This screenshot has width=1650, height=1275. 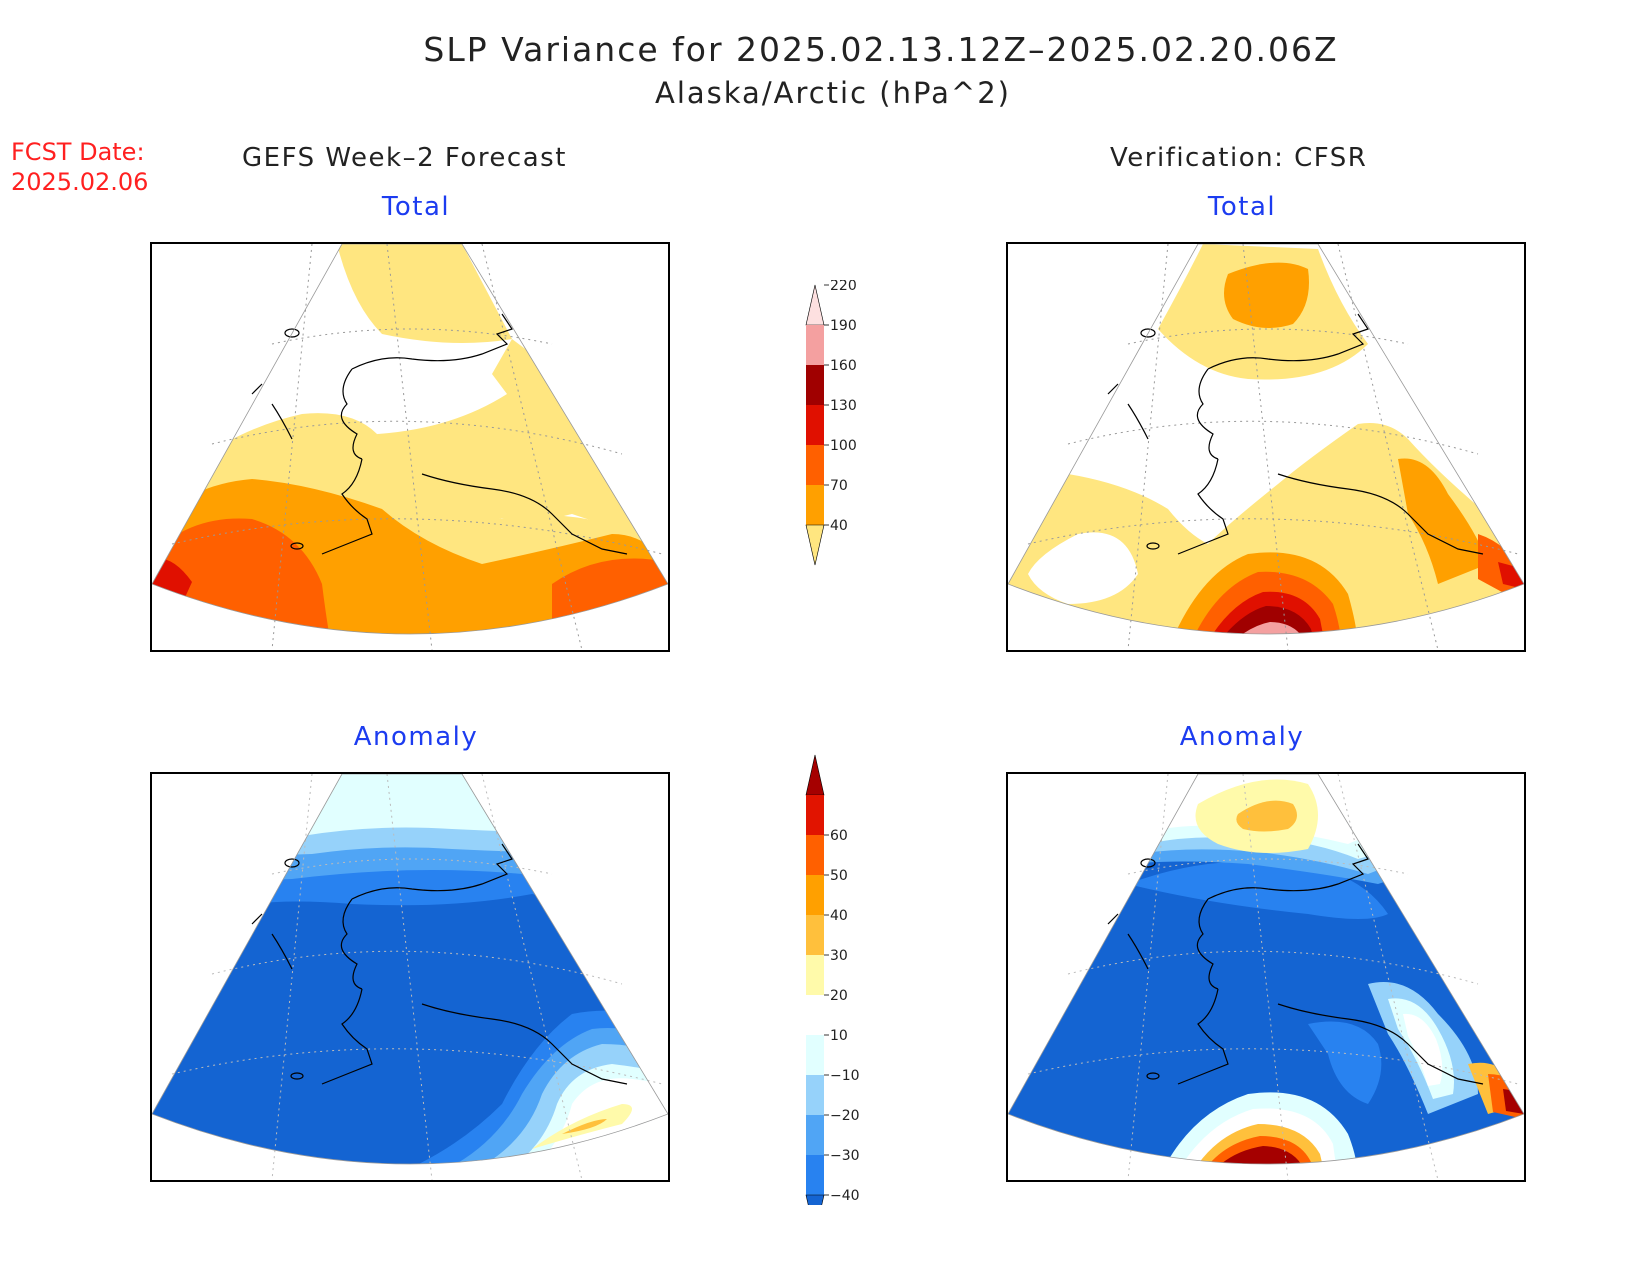 I want to click on colorbar-tick-label: 190, so click(x=843, y=326).